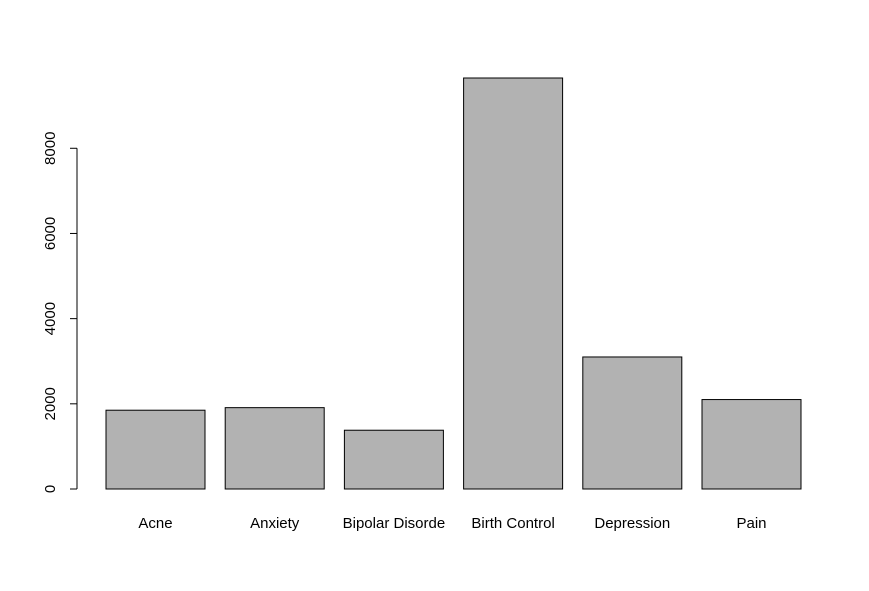 The height and width of the screenshot is (591, 869). I want to click on bar-bipolar-disorde, so click(393, 459).